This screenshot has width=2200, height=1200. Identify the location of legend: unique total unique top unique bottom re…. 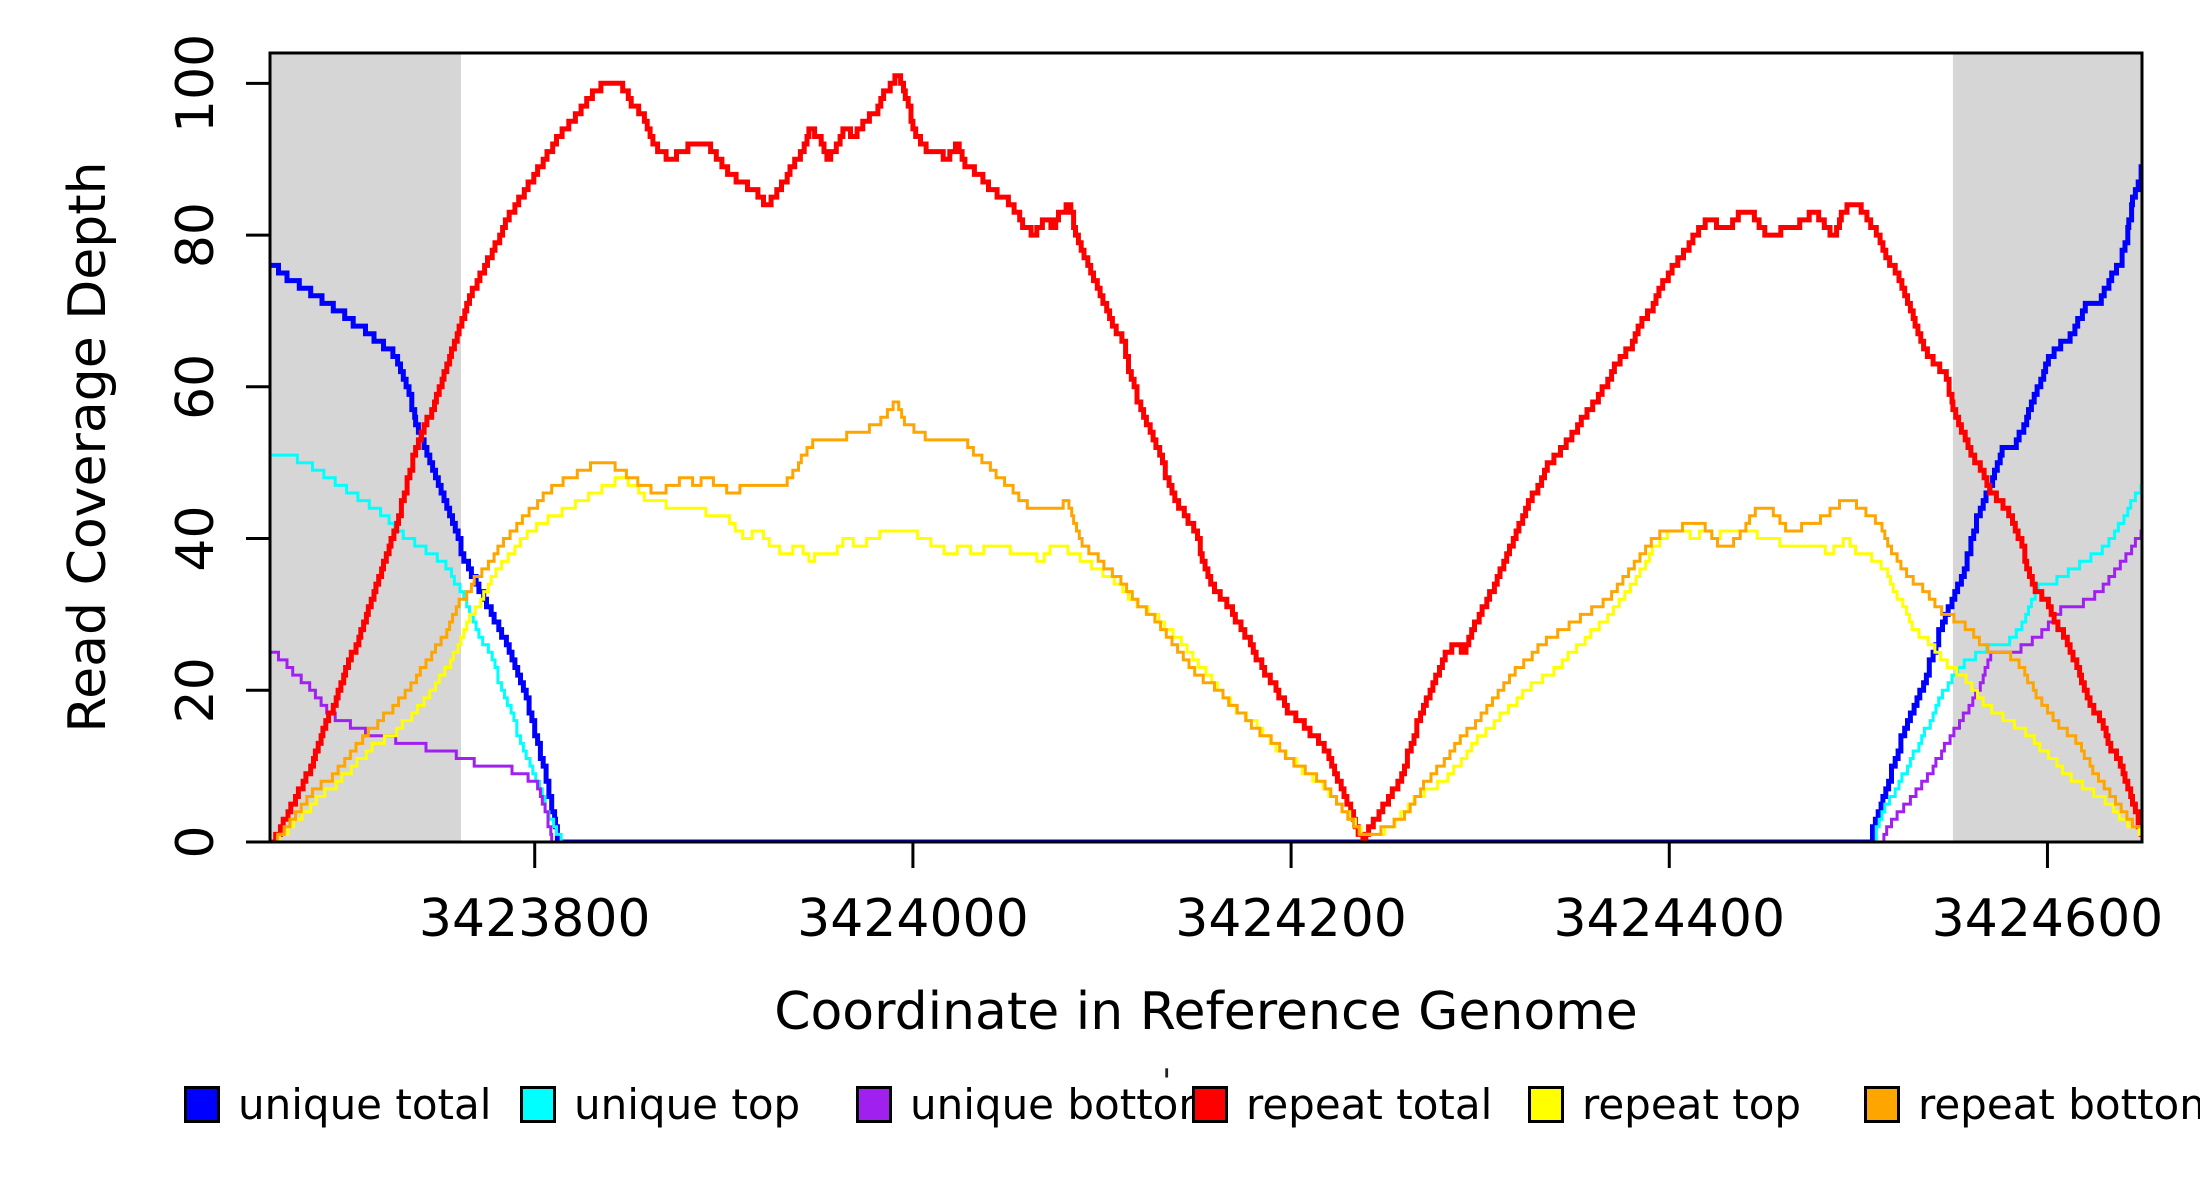
(1100, 1110).